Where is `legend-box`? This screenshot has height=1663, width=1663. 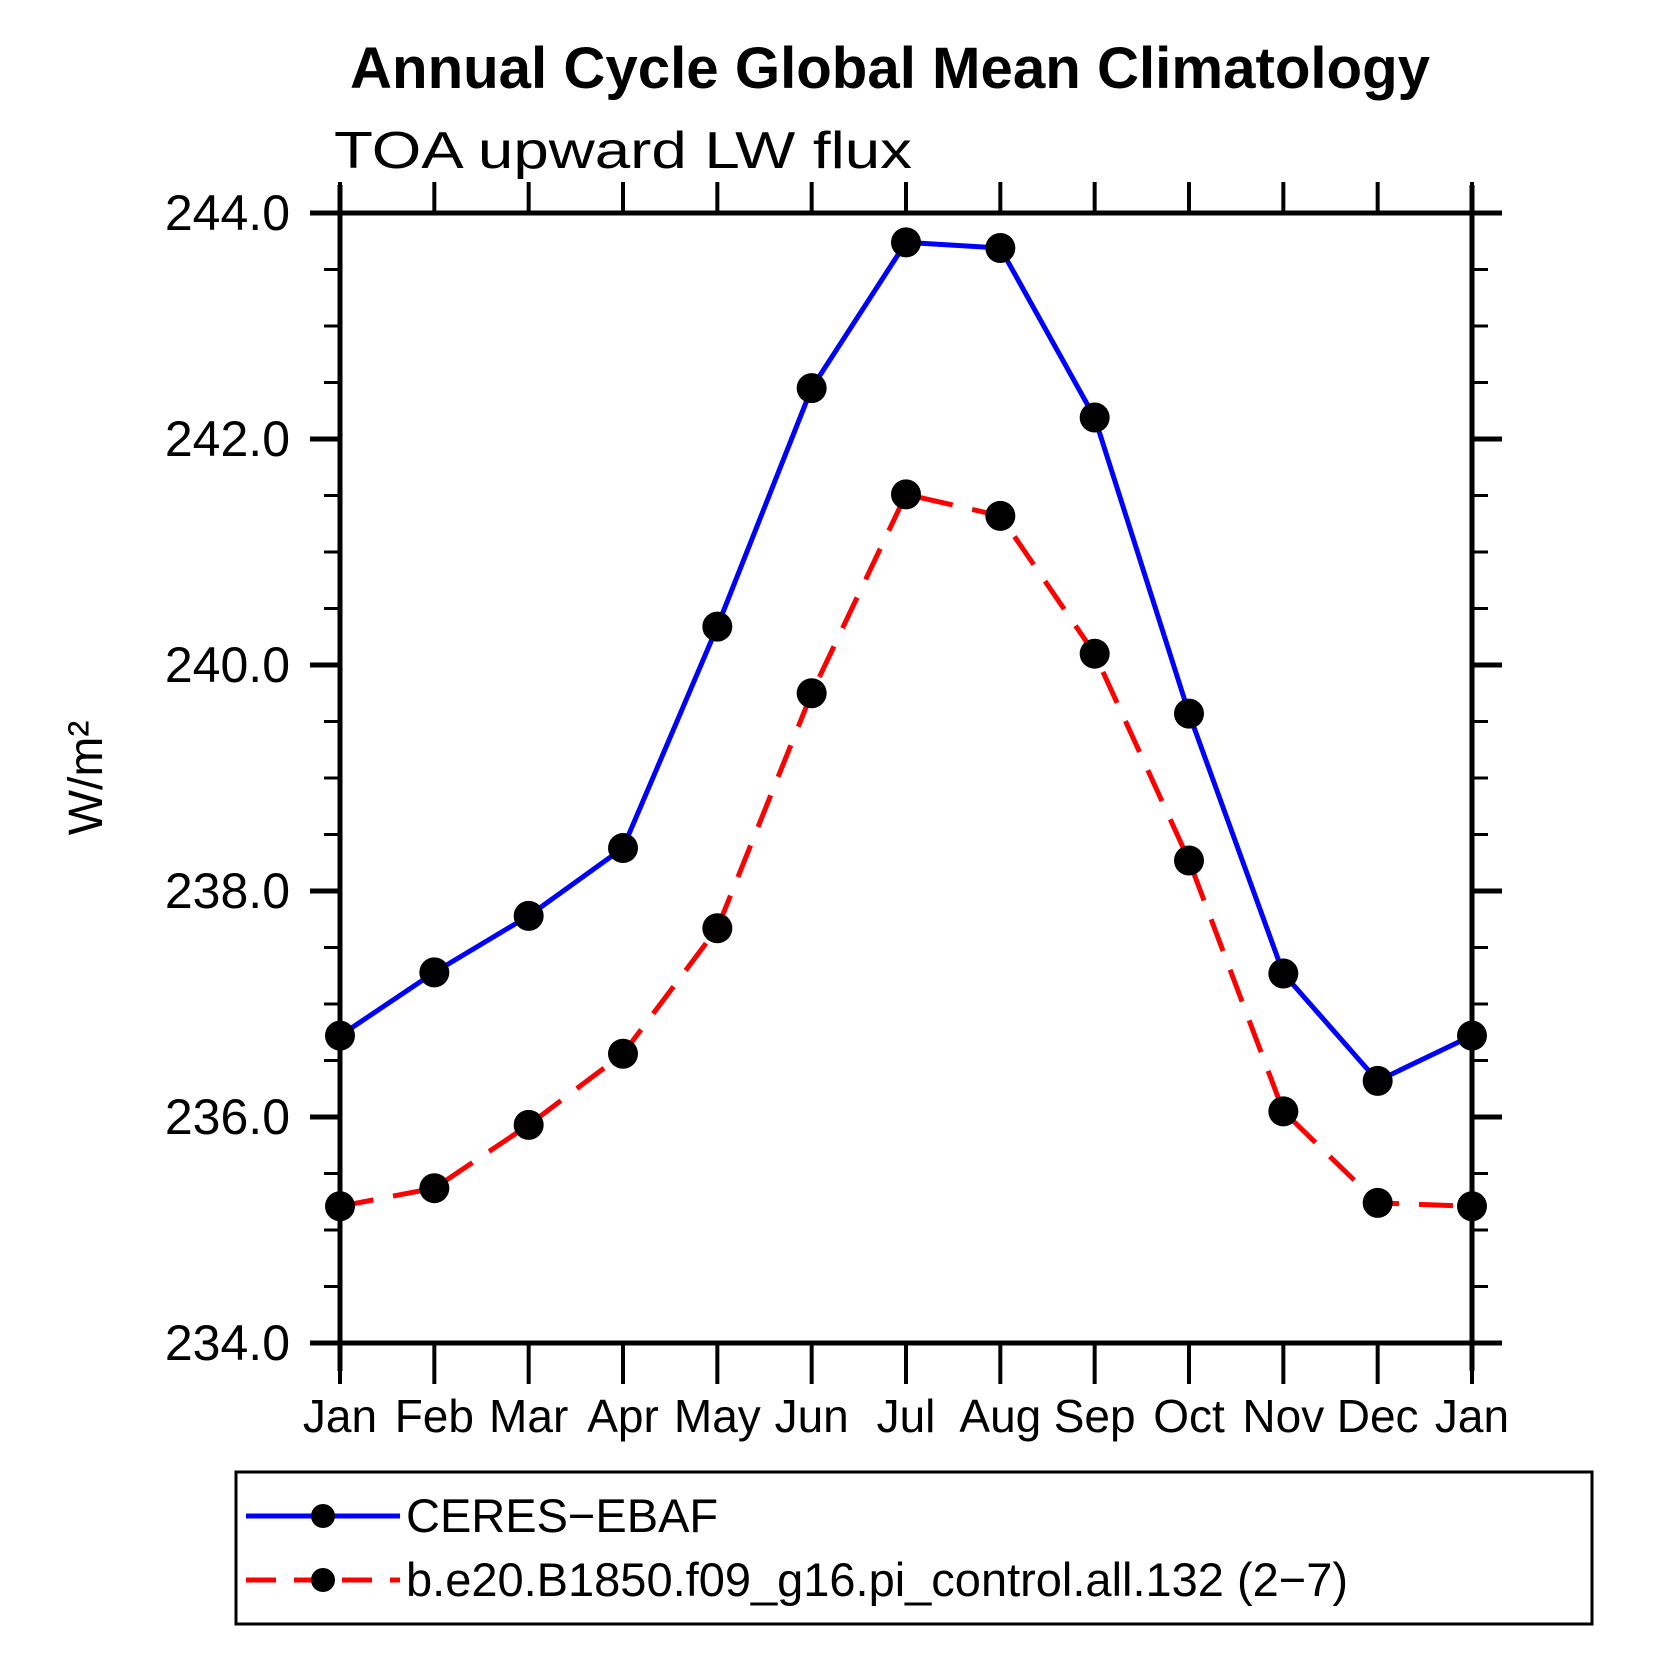
legend-box is located at coordinates (914, 1548).